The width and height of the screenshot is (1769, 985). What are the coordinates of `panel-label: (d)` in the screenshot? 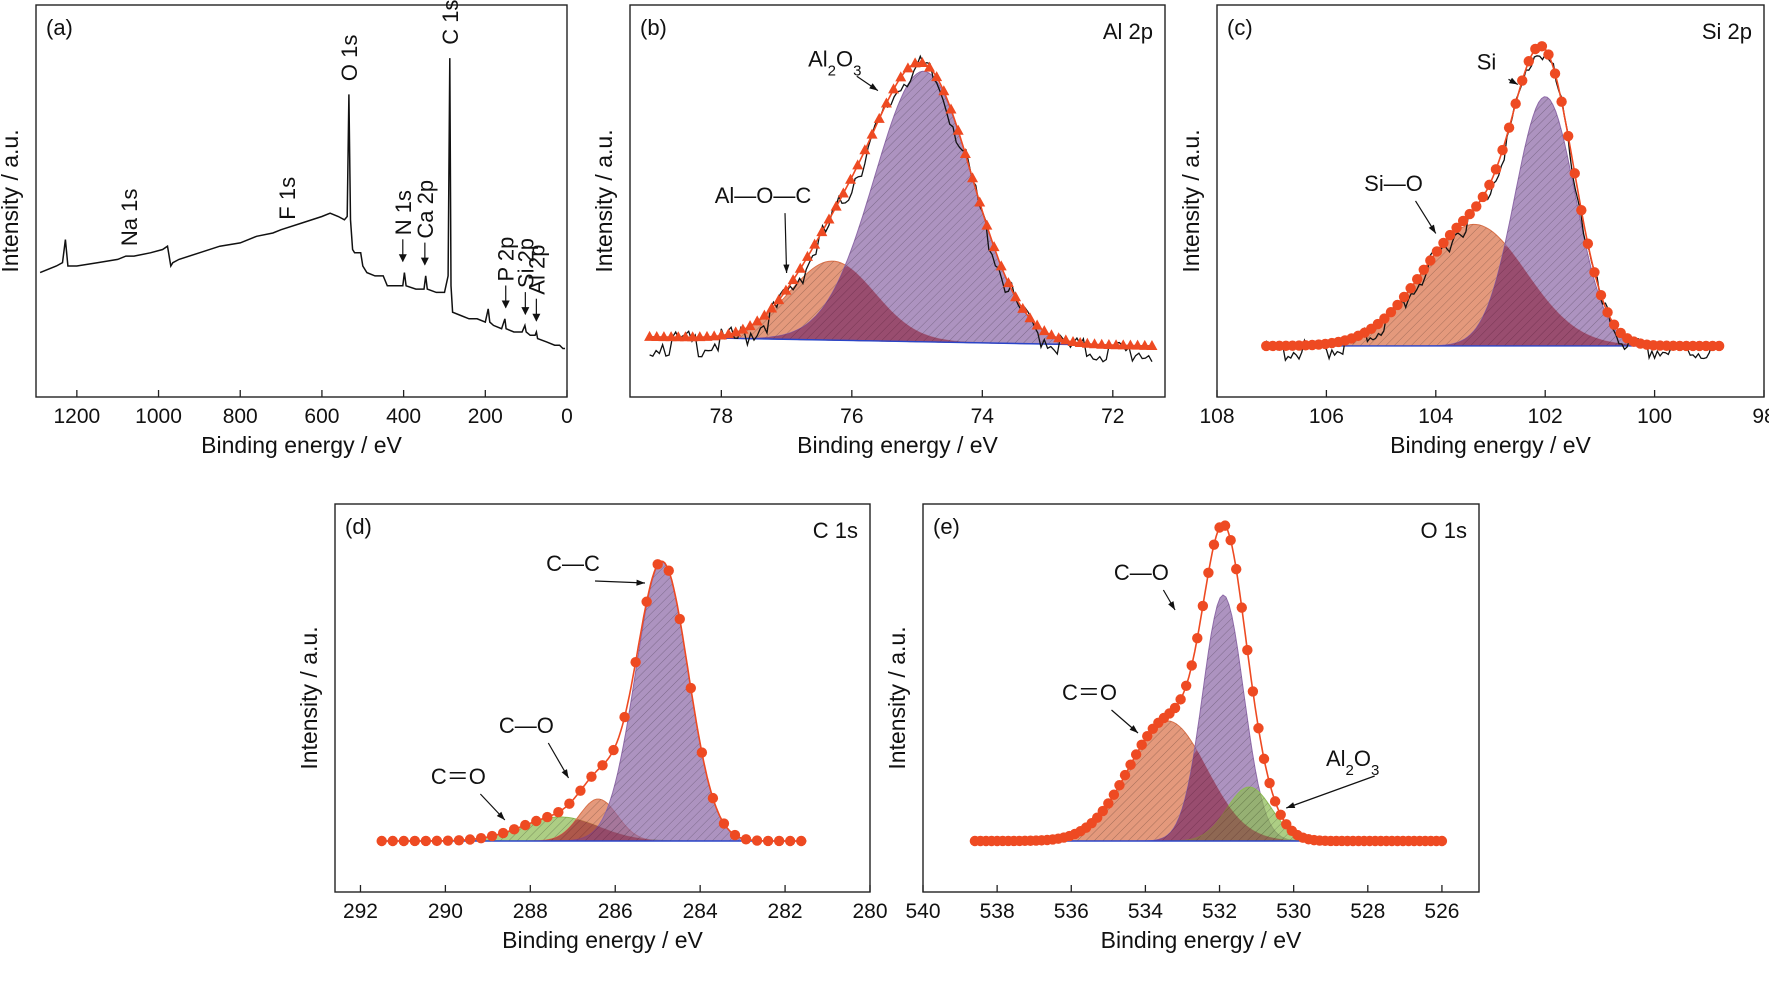 It's located at (358, 526).